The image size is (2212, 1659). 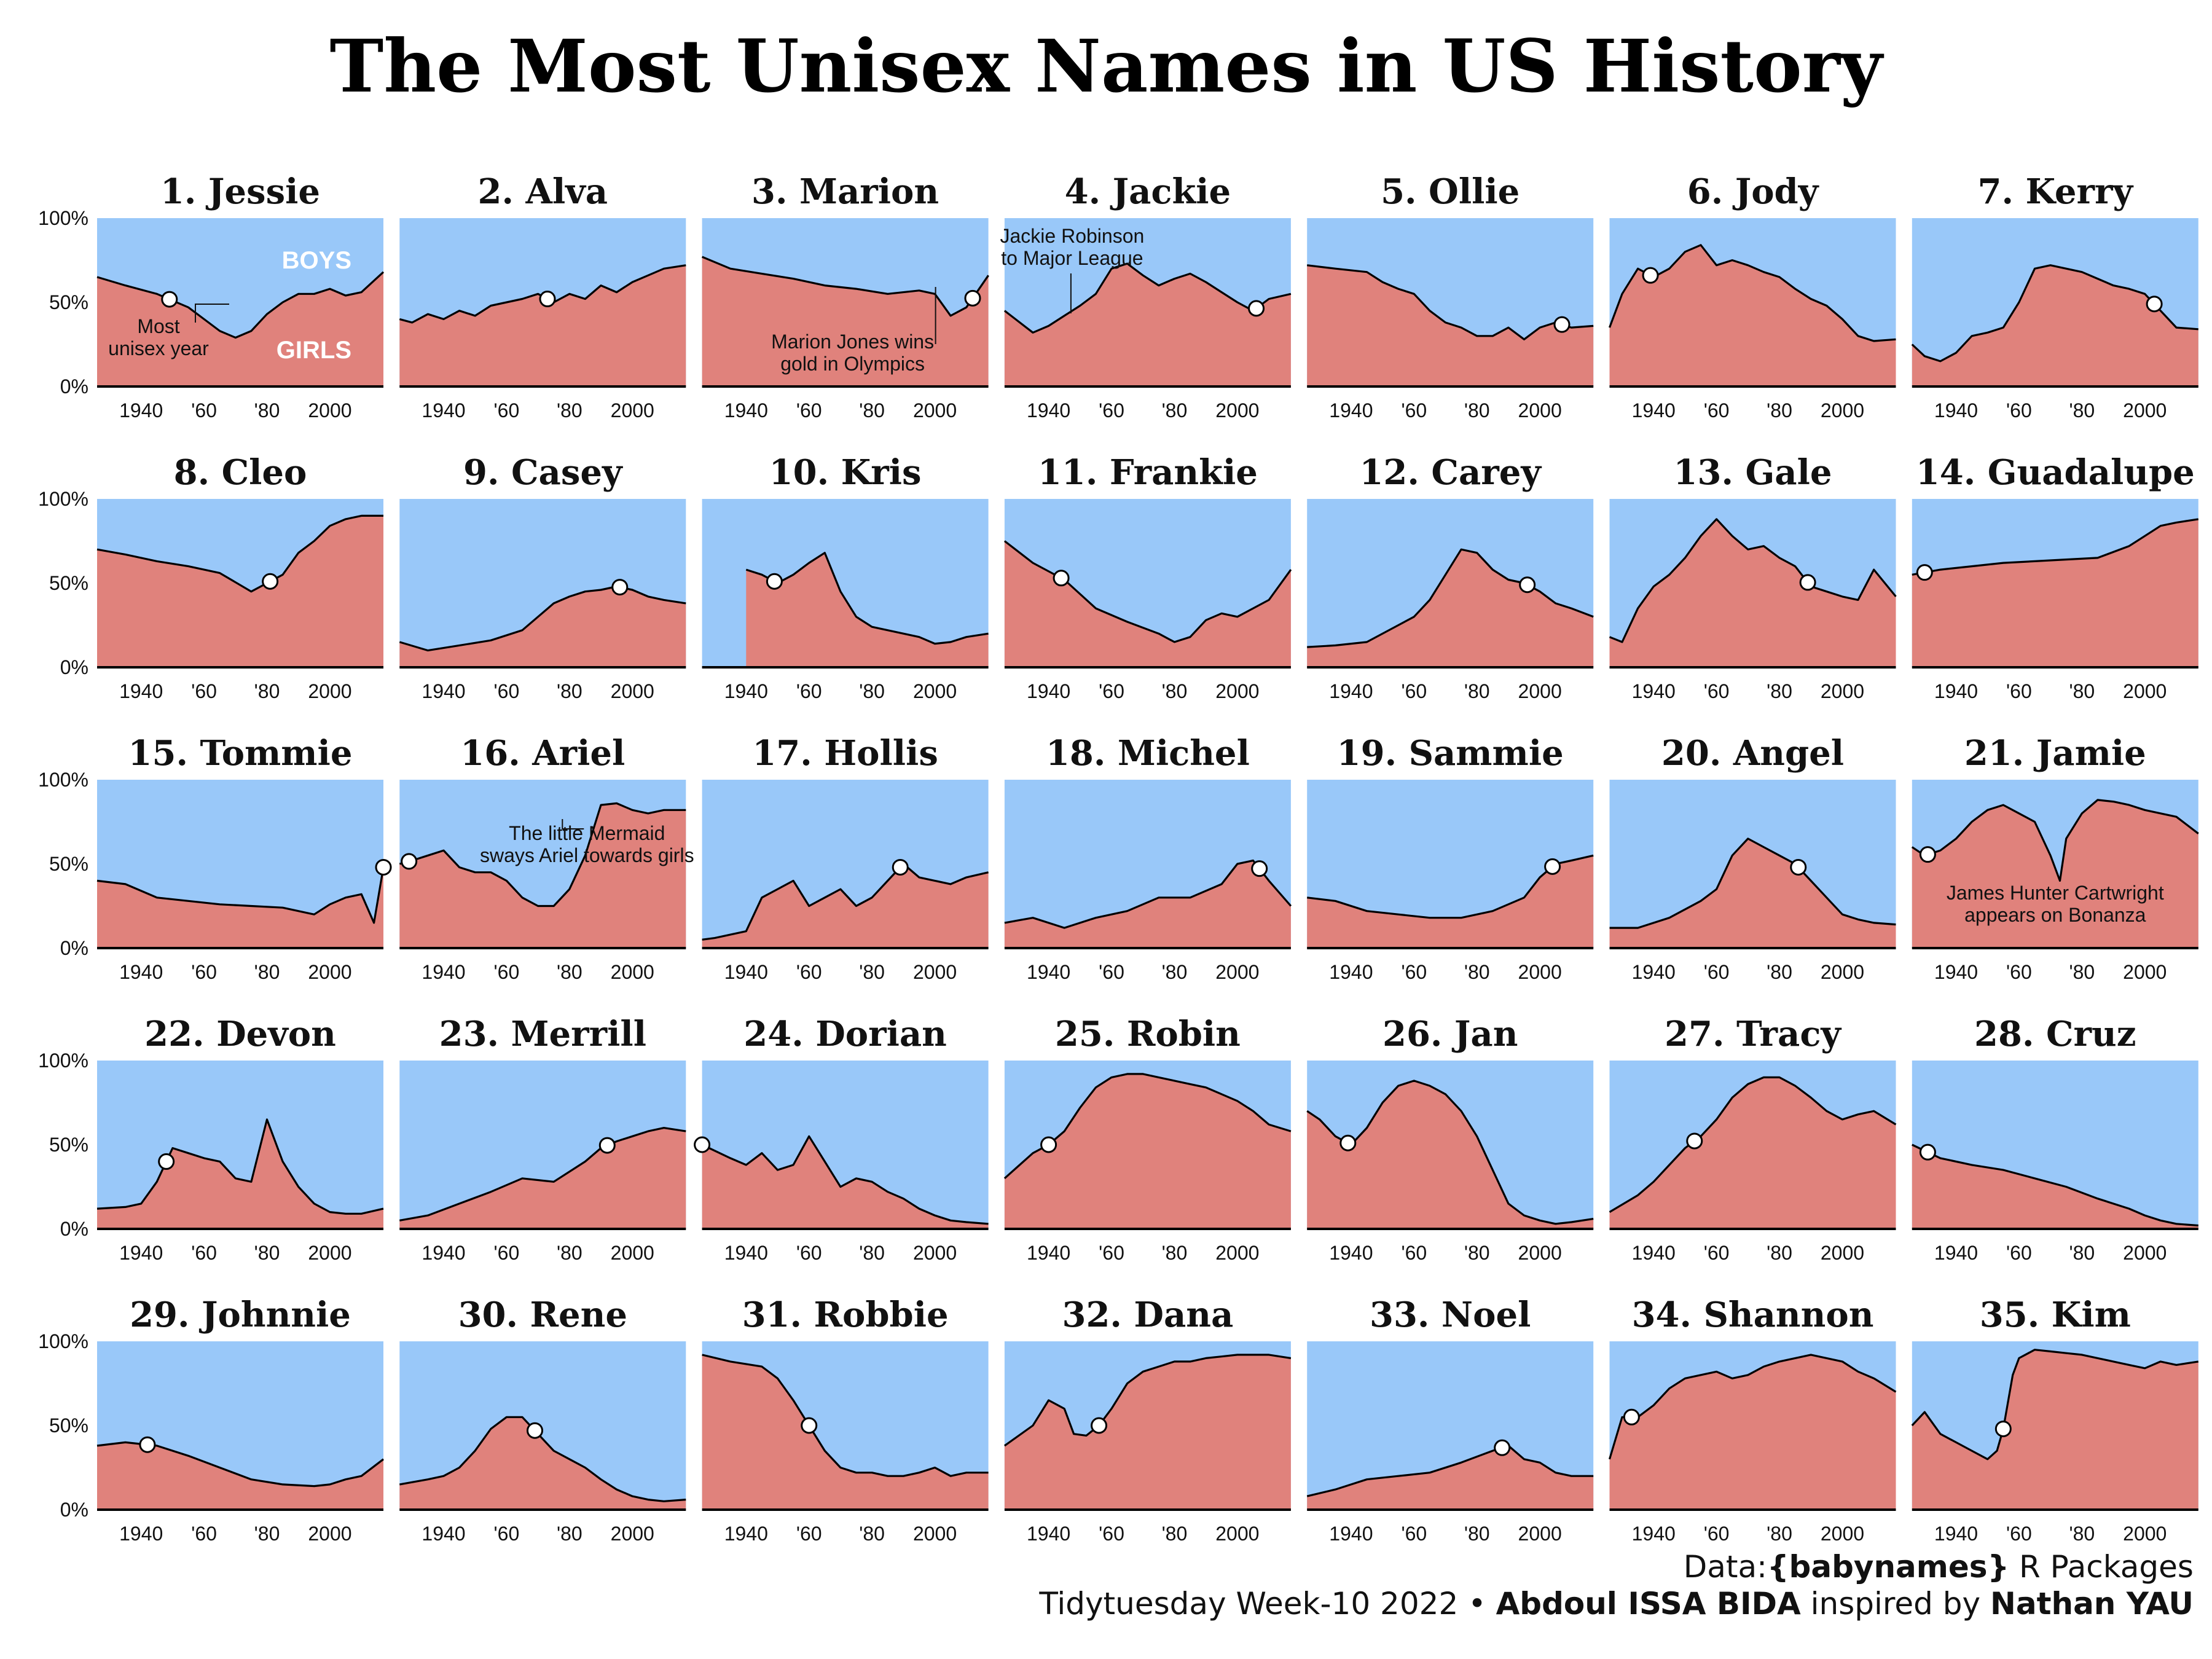 What do you see at coordinates (2101, 1567) in the screenshot?
I see `credits-data-suffix: R Packages` at bounding box center [2101, 1567].